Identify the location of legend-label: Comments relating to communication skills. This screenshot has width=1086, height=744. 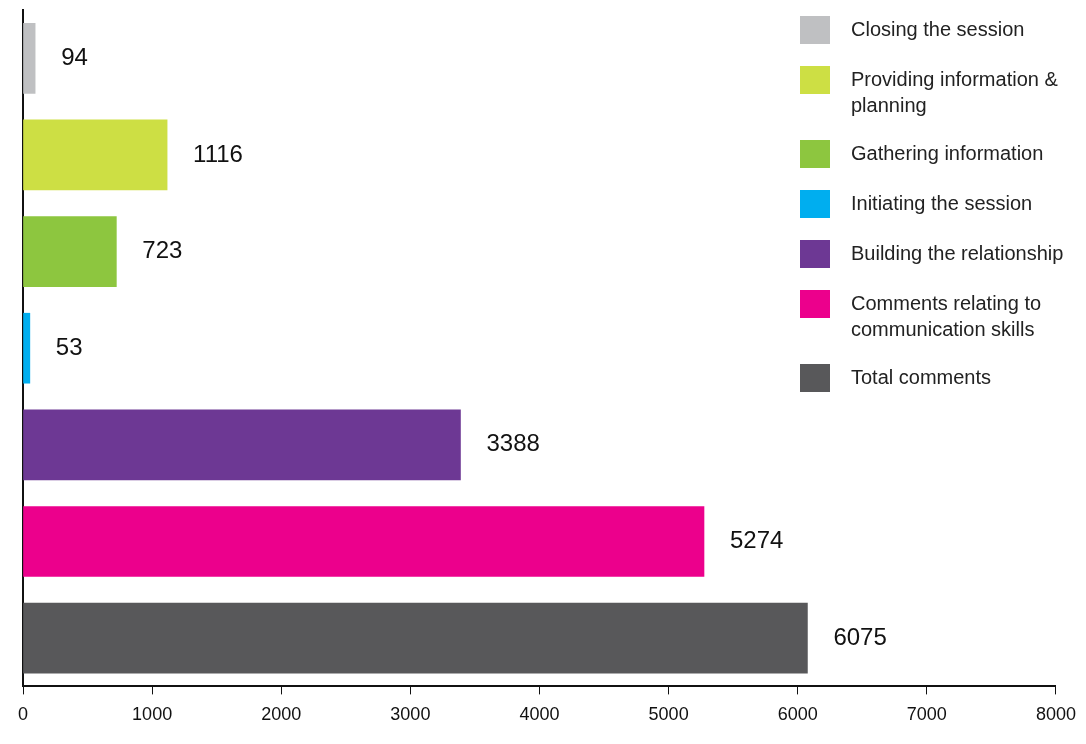
(947, 316).